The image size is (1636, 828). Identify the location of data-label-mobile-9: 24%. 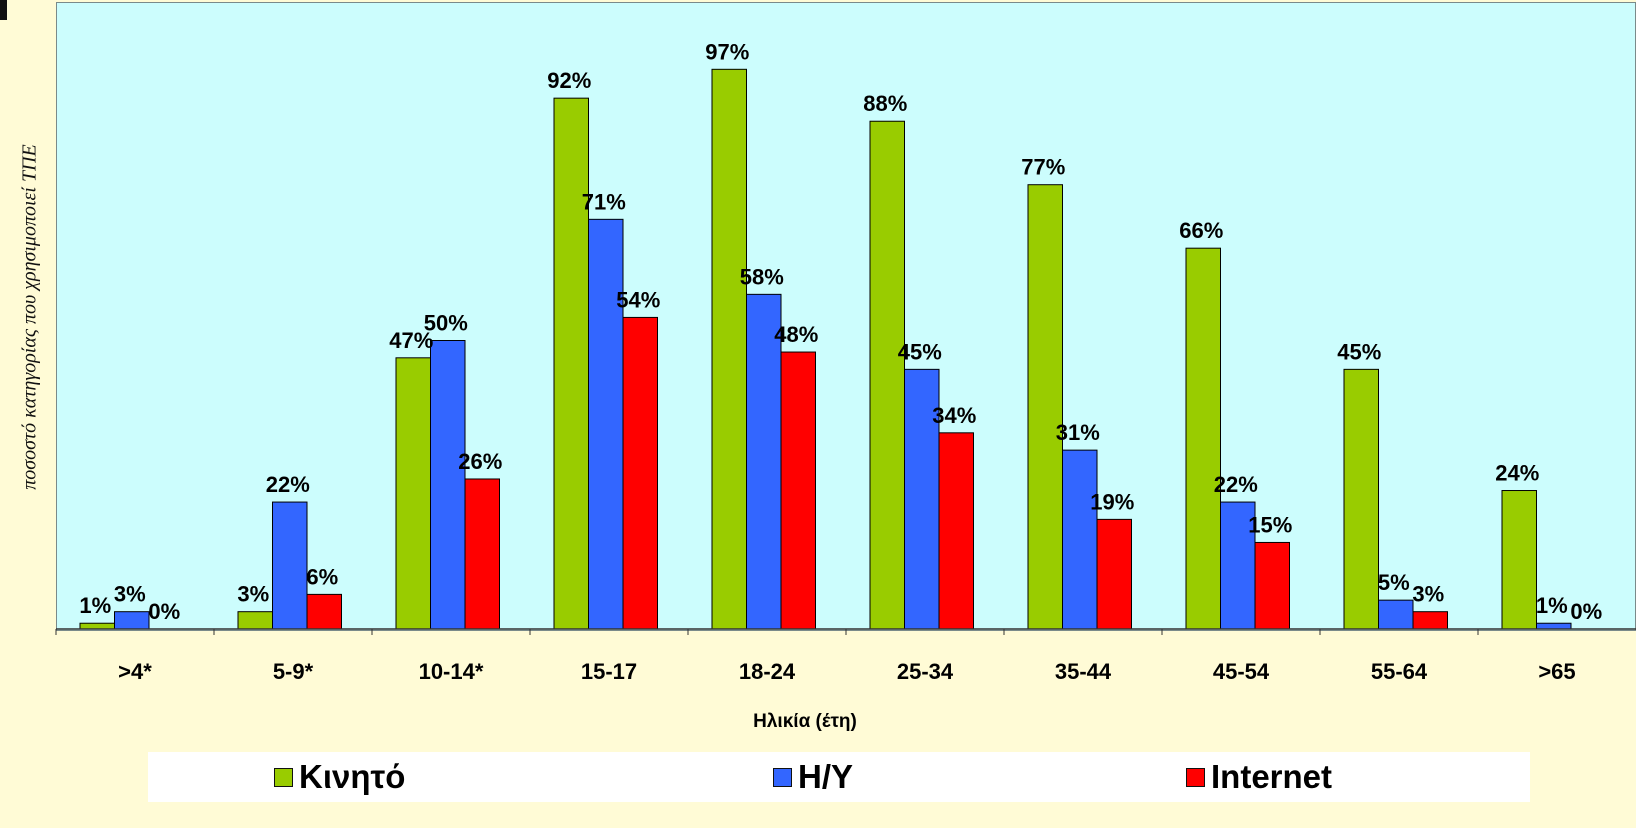
(1517, 473).